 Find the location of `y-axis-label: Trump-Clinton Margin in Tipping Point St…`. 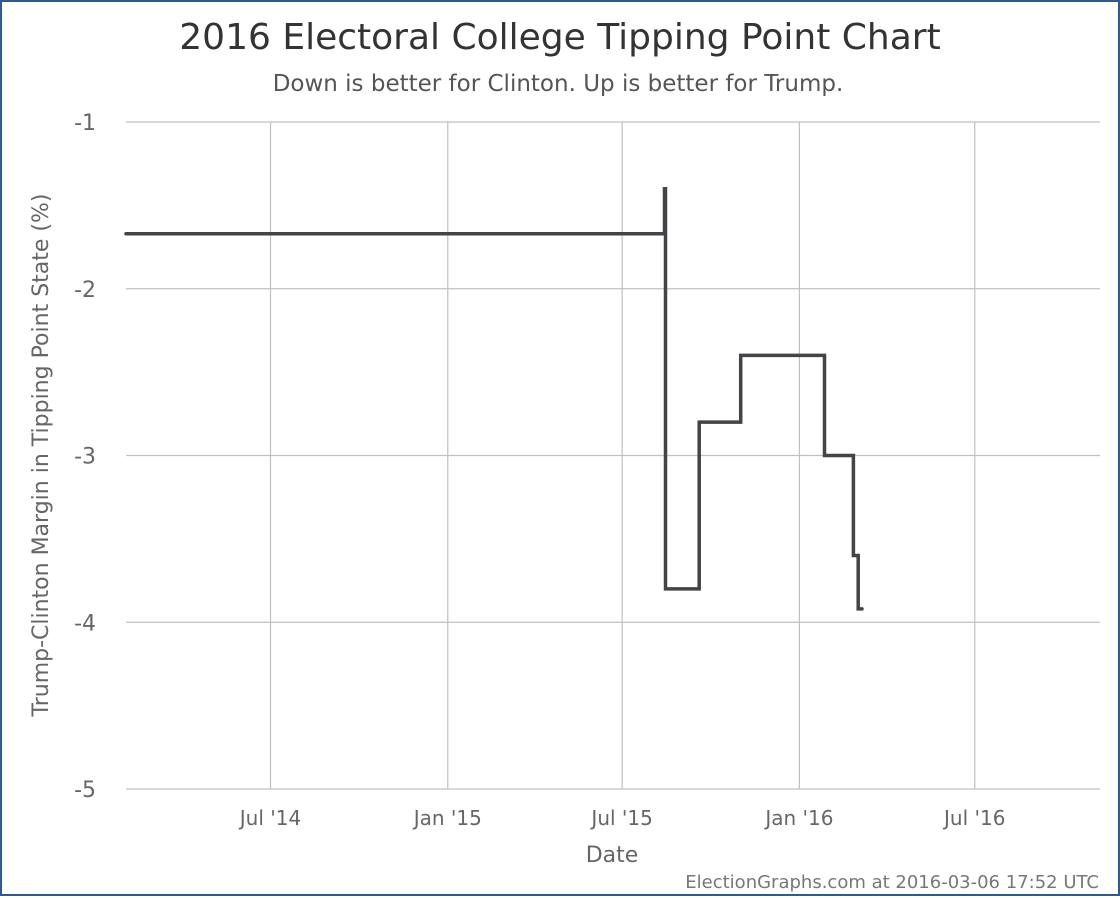

y-axis-label: Trump-Clinton Margin in Tipping Point St… is located at coordinates (41, 456).